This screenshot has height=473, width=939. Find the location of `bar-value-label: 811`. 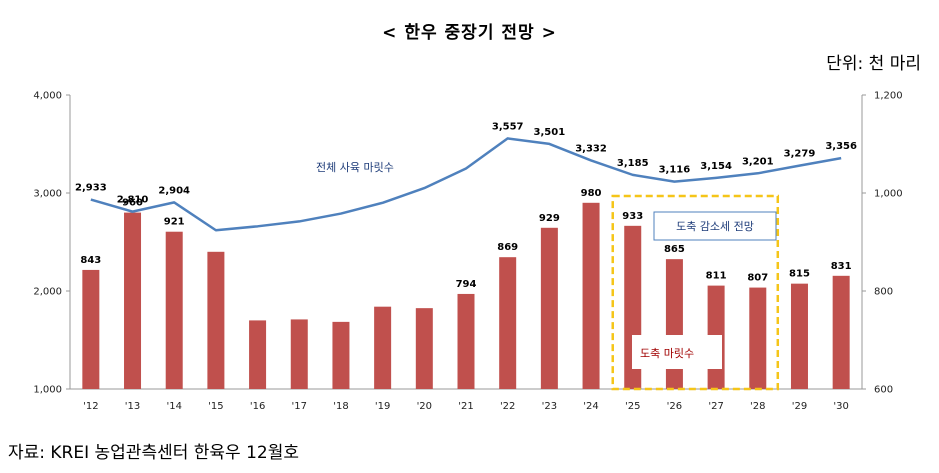

bar-value-label: 811 is located at coordinates (716, 276).